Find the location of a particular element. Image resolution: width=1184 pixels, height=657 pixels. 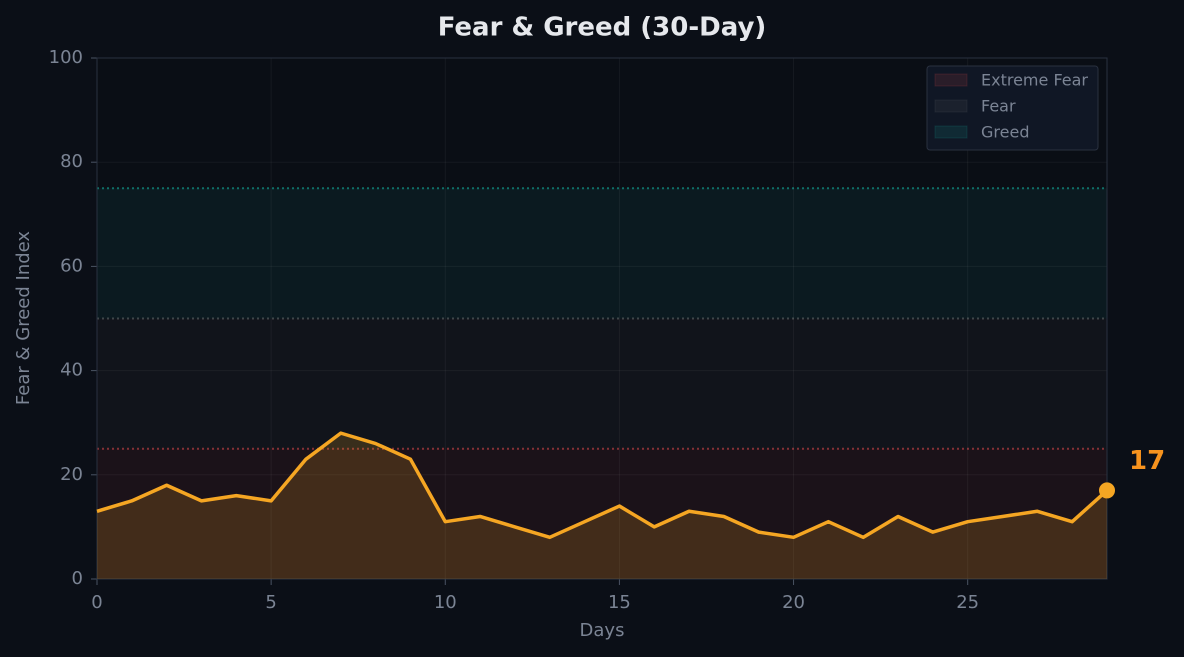

x-tick-label: 25 is located at coordinates (967, 602).